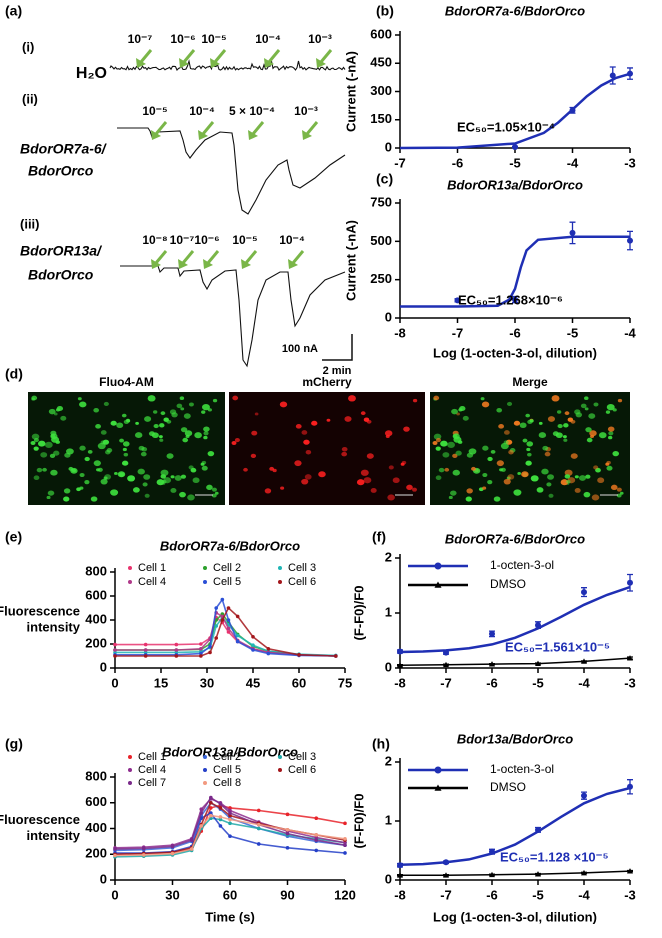 Image resolution: width=662 pixels, height=938 pixels. Describe the element at coordinates (327, 448) in the screenshot. I see `micrograph` at that location.